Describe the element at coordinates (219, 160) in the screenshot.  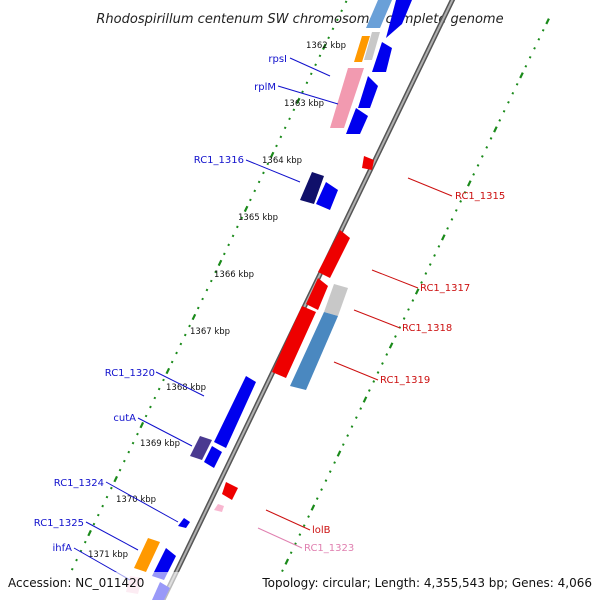
I see `label-RC1_1316: RC1_1316` at that location.